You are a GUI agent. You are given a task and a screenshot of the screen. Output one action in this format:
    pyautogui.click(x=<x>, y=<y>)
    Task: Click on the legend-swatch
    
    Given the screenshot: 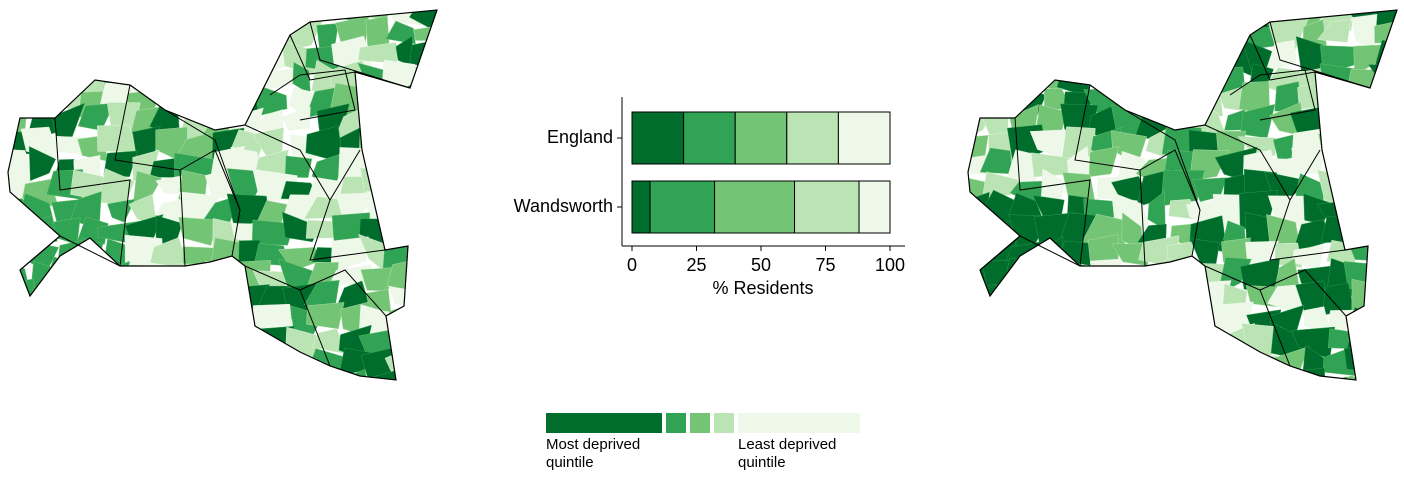 What is the action you would take?
    pyautogui.click(x=604, y=423)
    